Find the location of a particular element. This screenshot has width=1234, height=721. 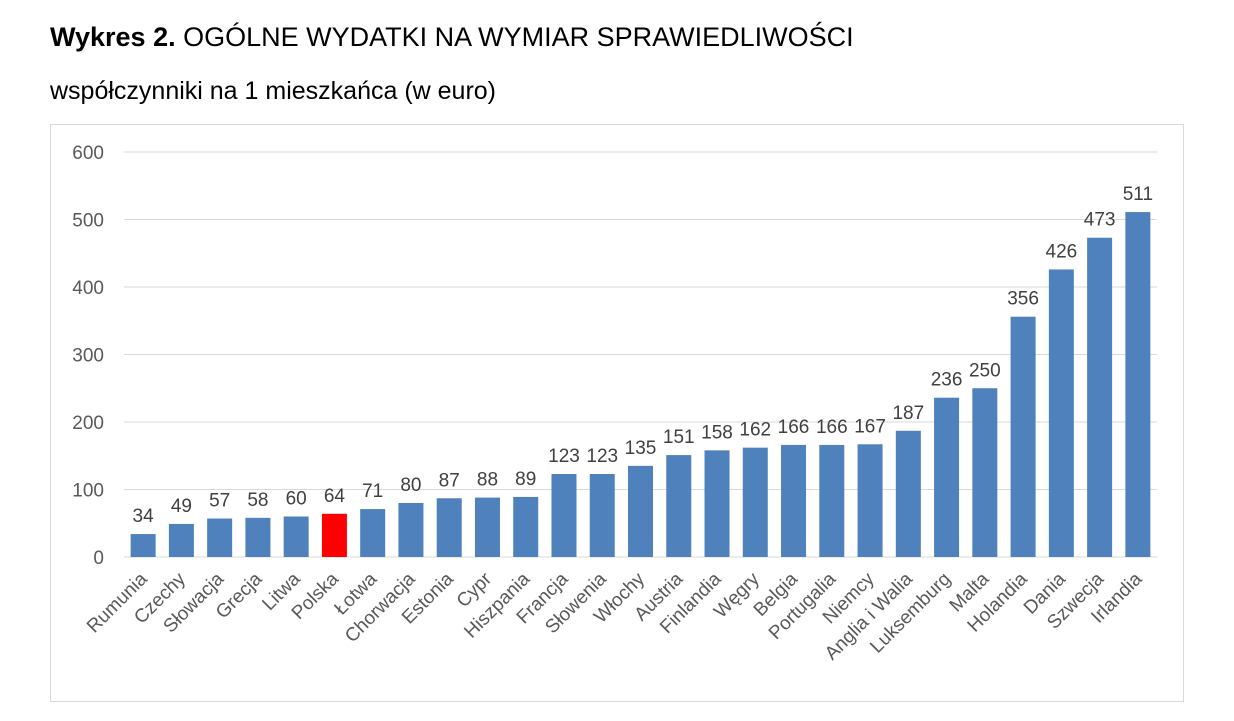

data-label: 60 is located at coordinates (296, 499).